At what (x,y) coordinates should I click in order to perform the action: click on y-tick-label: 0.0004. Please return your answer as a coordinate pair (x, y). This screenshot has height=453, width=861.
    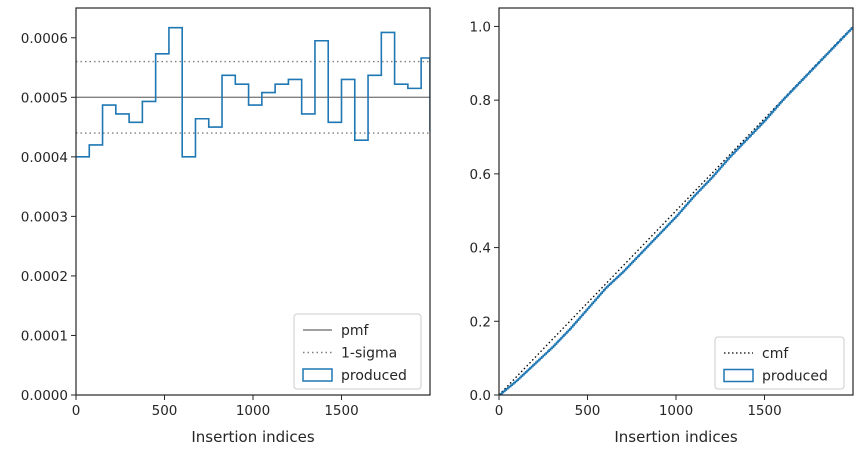
    Looking at the image, I should click on (44, 158).